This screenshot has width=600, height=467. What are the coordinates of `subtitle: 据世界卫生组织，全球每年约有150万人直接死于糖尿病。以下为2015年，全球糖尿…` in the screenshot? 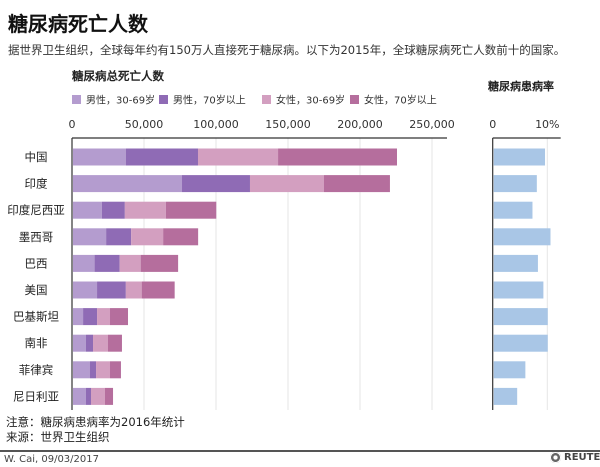 It's located at (287, 50).